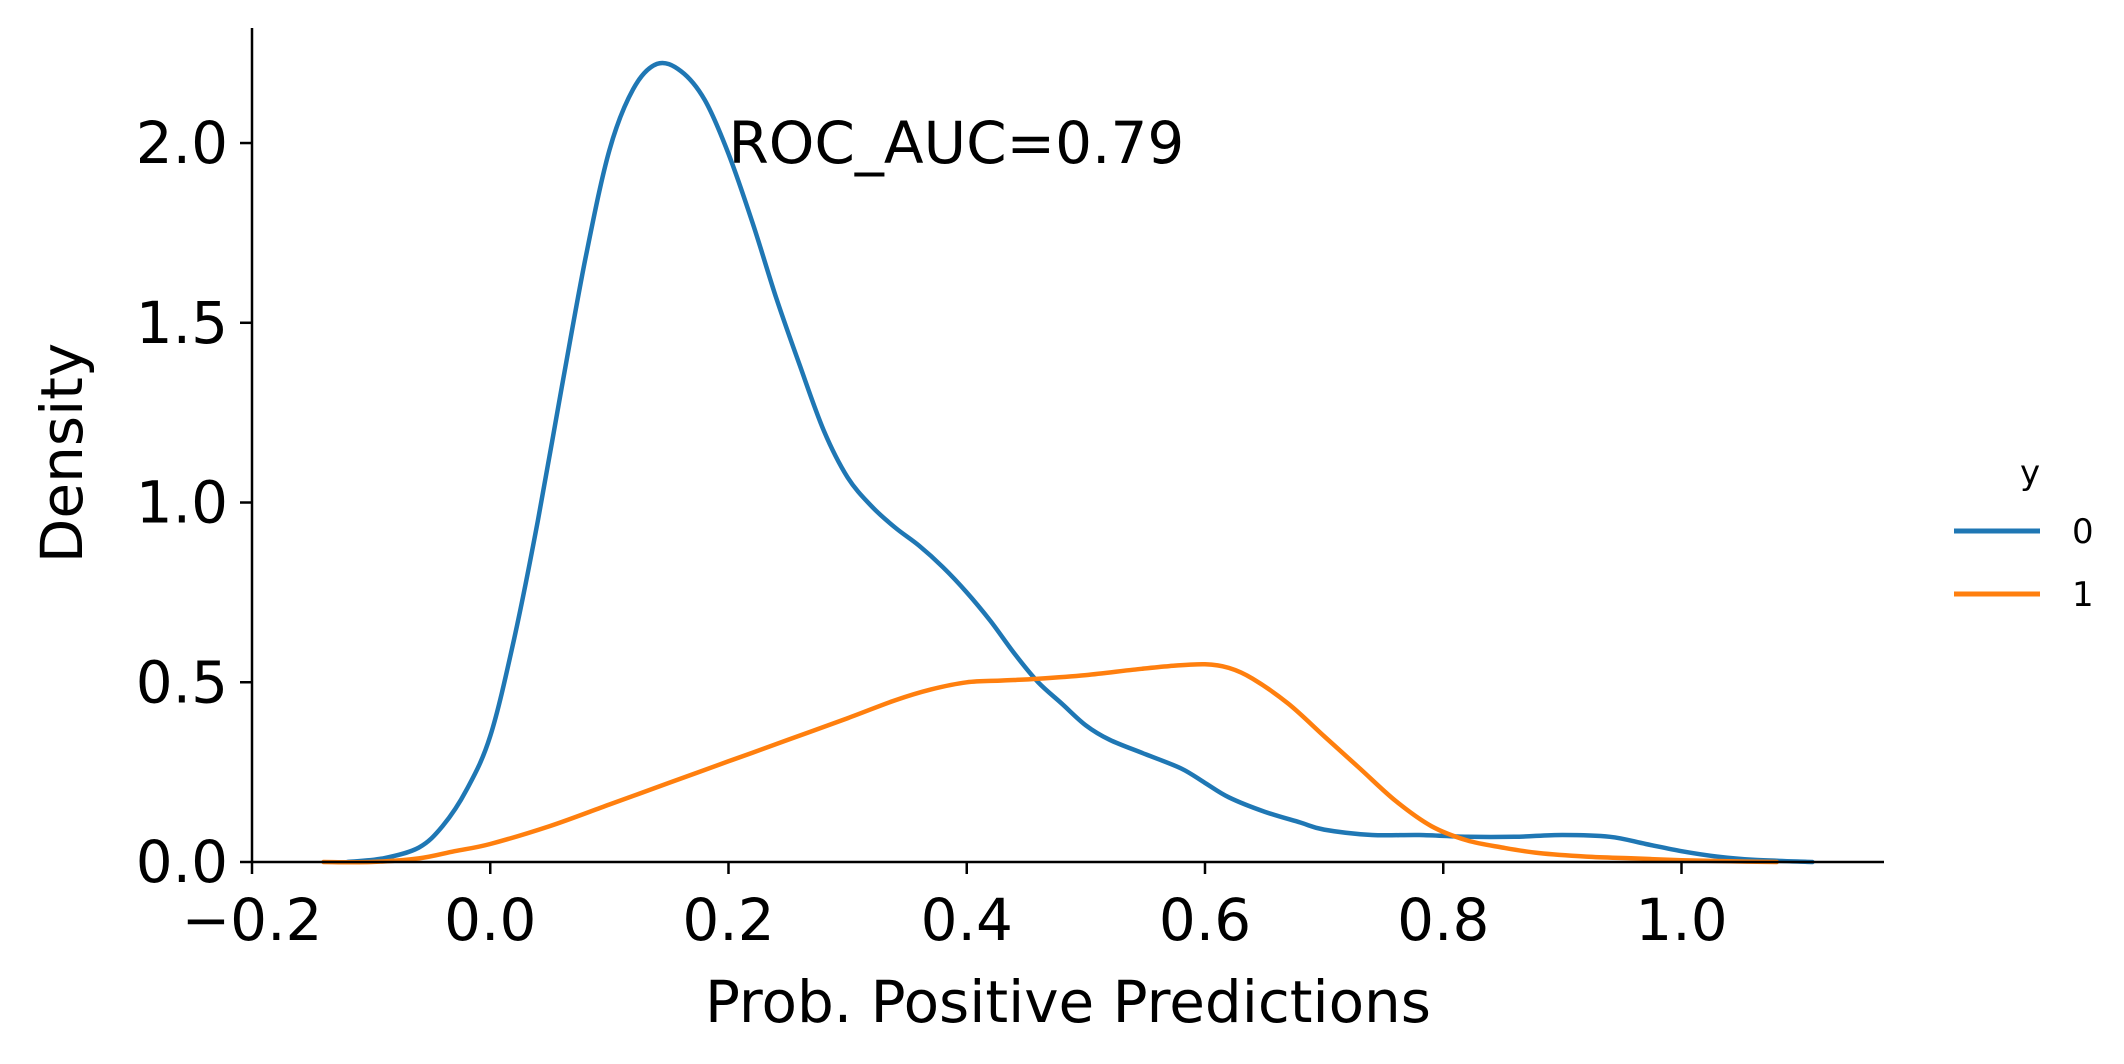  What do you see at coordinates (182, 682) in the screenshot?
I see `y-tick-label: 0.5` at bounding box center [182, 682].